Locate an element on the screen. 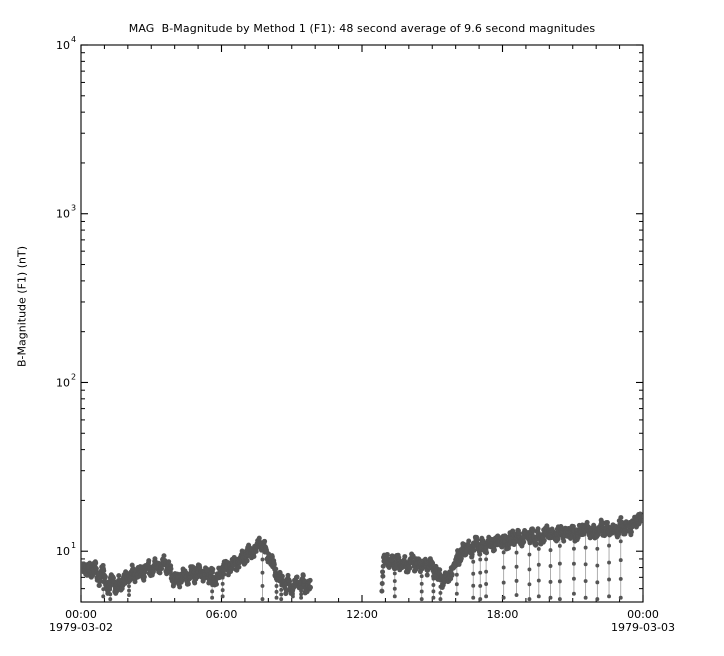 Image resolution: width=724 pixels, height=656 pixels. svg-text: 1979-03-02 is located at coordinates (81, 627).